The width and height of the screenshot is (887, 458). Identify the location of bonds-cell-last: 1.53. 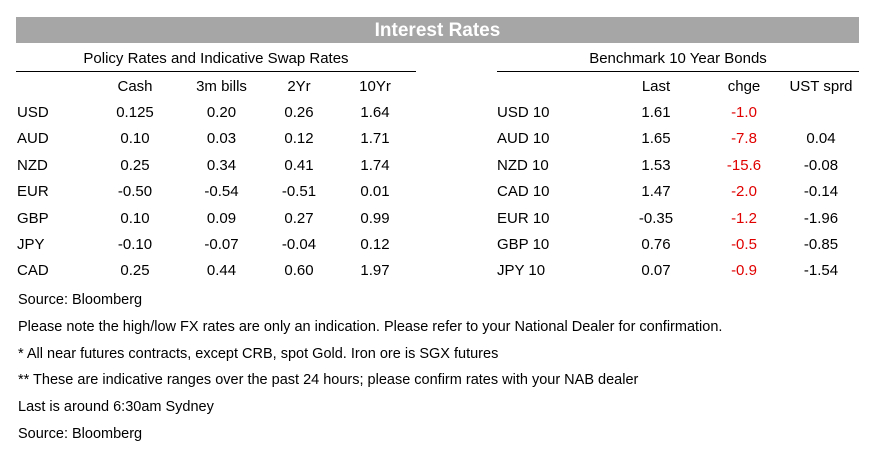
(656, 165).